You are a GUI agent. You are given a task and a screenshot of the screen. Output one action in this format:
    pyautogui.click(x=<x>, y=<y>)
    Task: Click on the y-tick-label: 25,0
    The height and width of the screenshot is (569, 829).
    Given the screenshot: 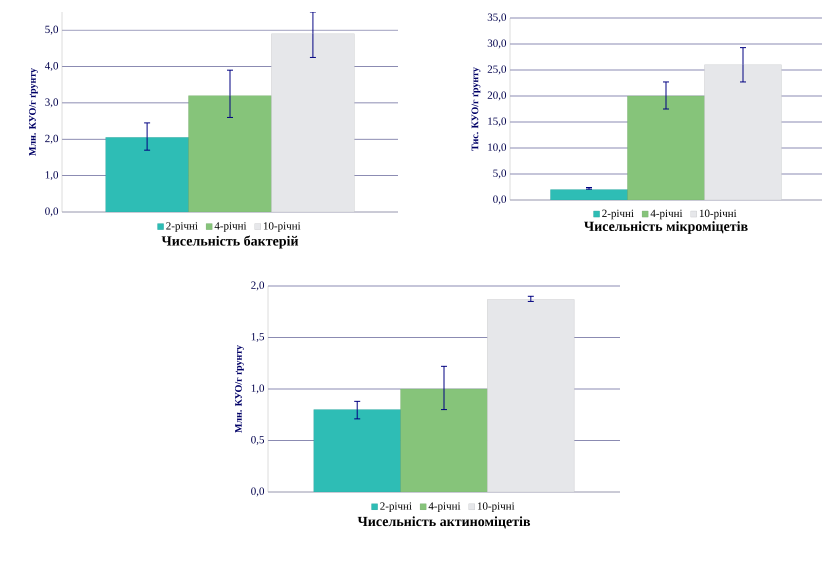 What is the action you would take?
    pyautogui.click(x=497, y=69)
    